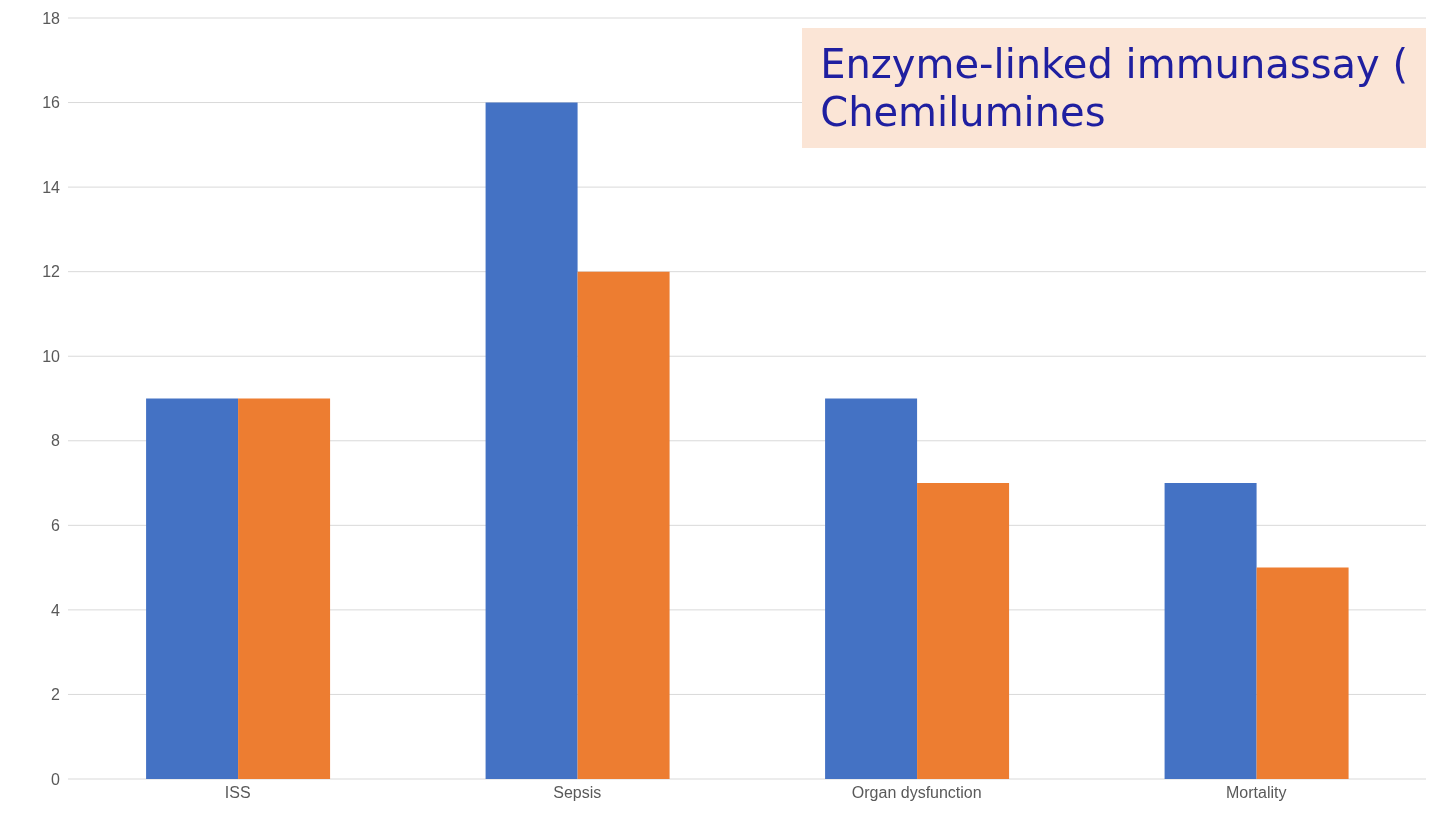  I want to click on y-tick-label: 2, so click(56, 695).